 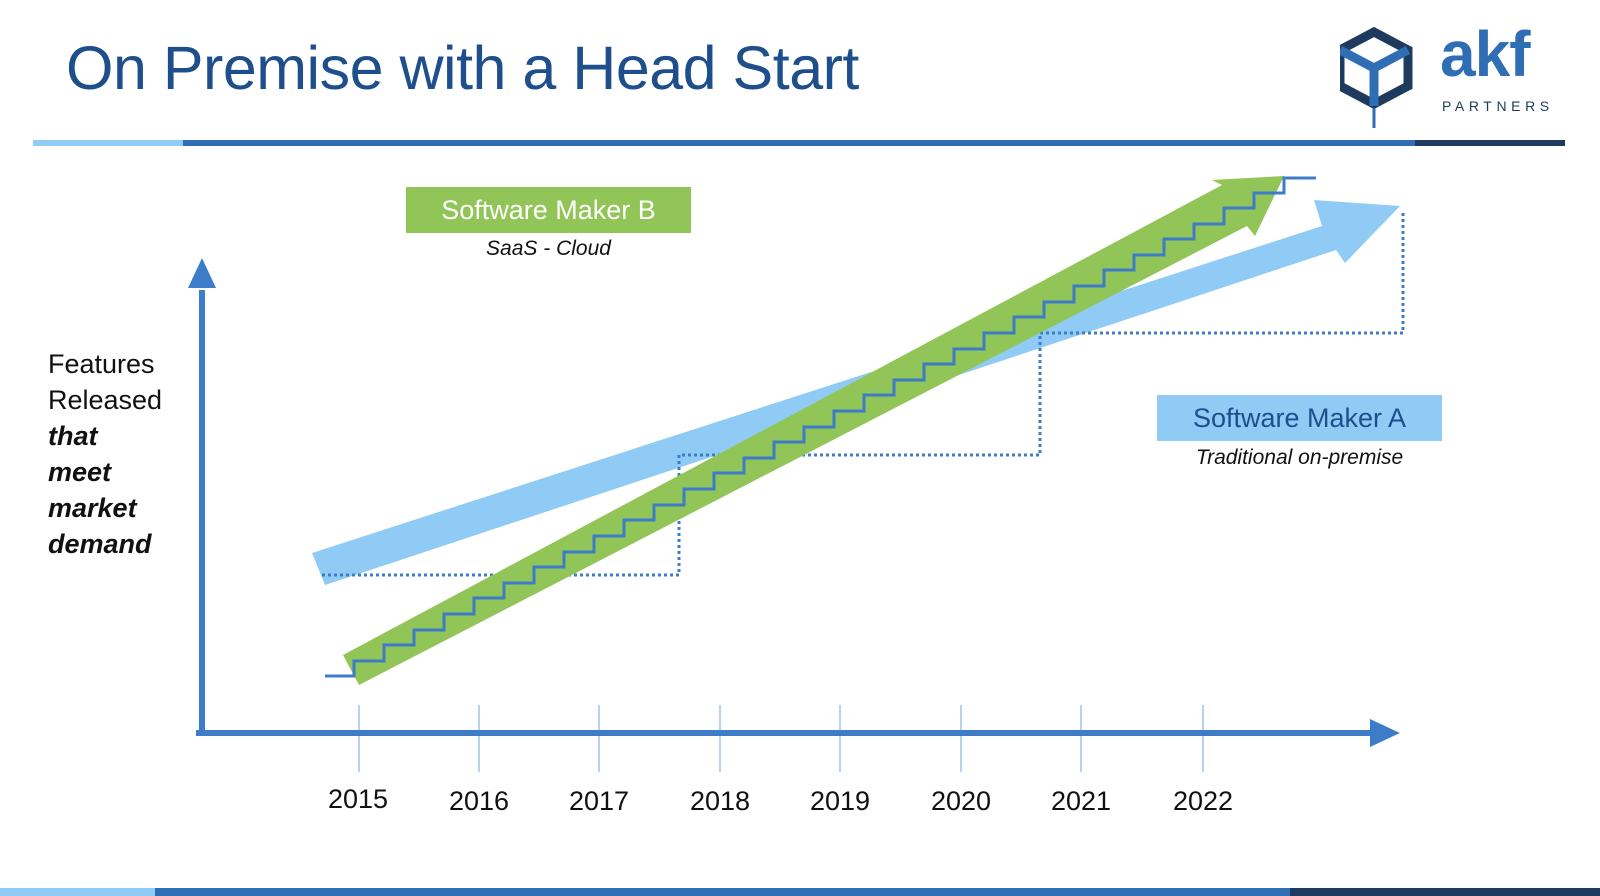 What do you see at coordinates (799, 143) in the screenshot?
I see `header-band-dark` at bounding box center [799, 143].